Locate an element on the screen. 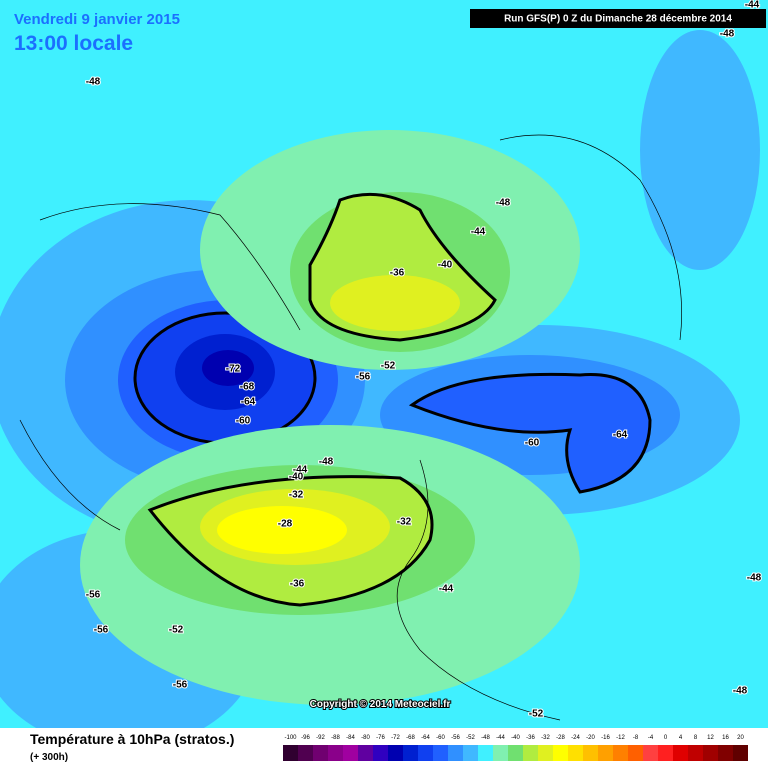  contour-label: -72 is located at coordinates (233, 369).